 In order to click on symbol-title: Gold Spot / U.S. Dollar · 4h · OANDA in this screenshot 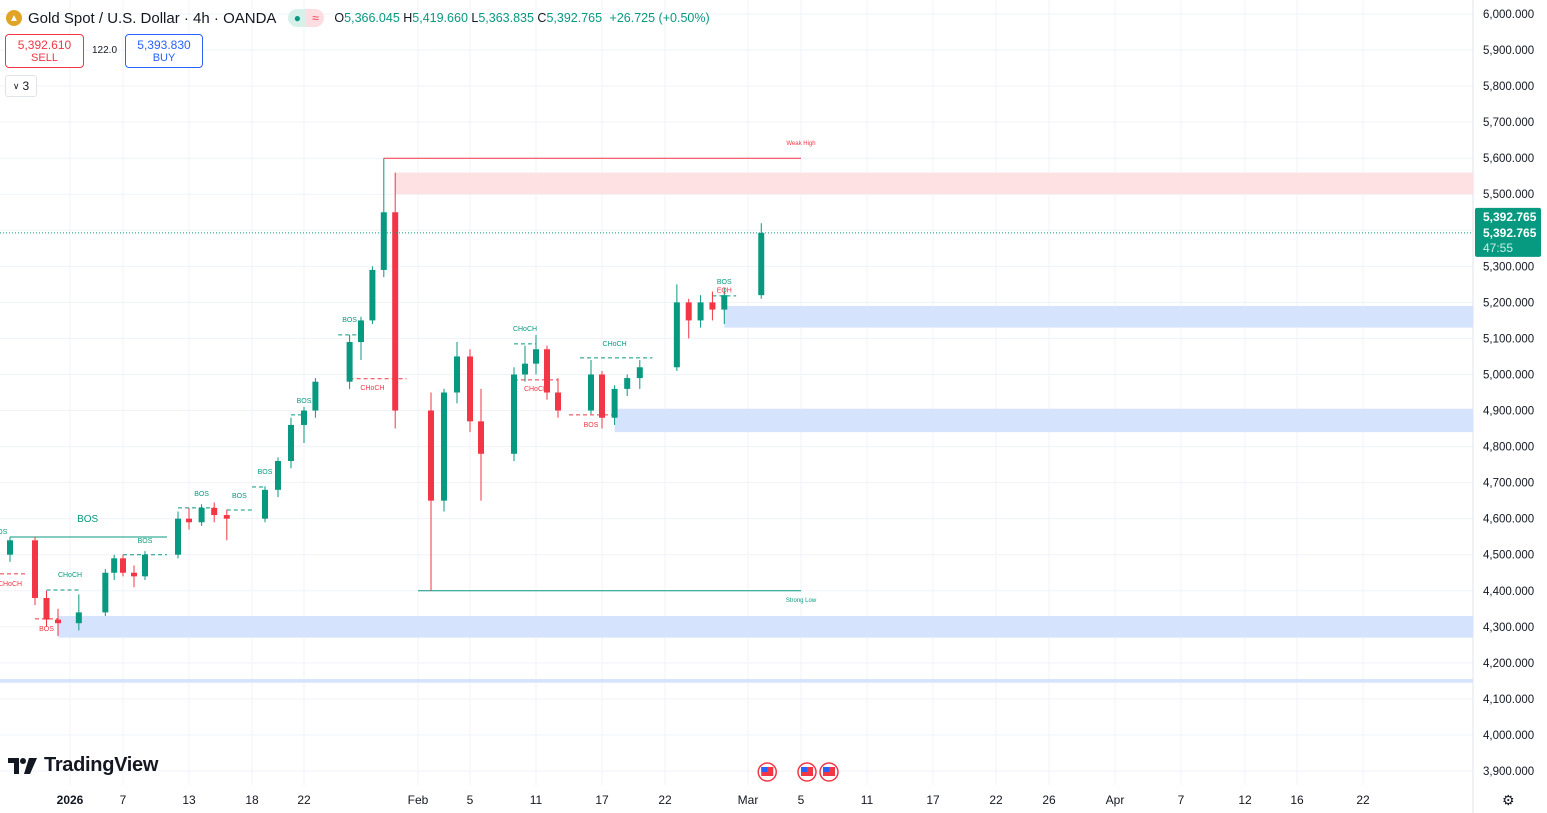, I will do `click(152, 18)`.